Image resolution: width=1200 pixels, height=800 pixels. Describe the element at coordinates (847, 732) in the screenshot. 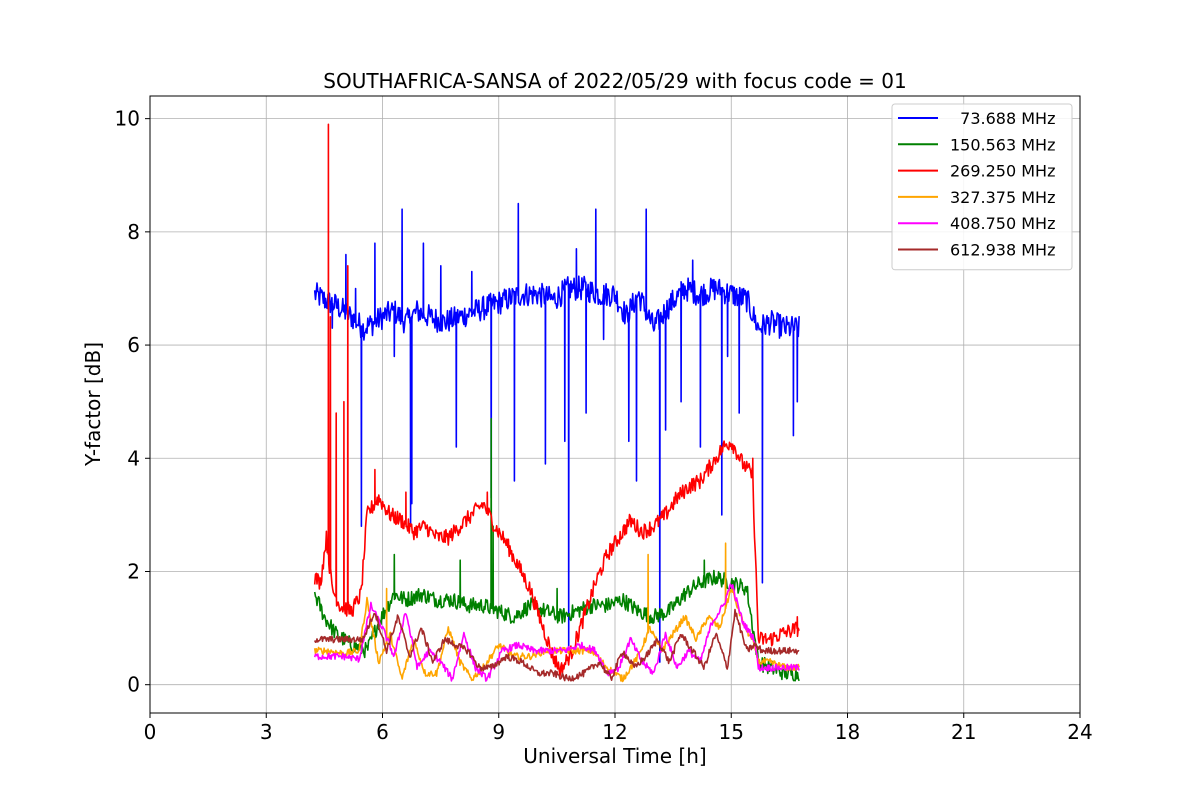

I see `x-tick-label: 18` at that location.